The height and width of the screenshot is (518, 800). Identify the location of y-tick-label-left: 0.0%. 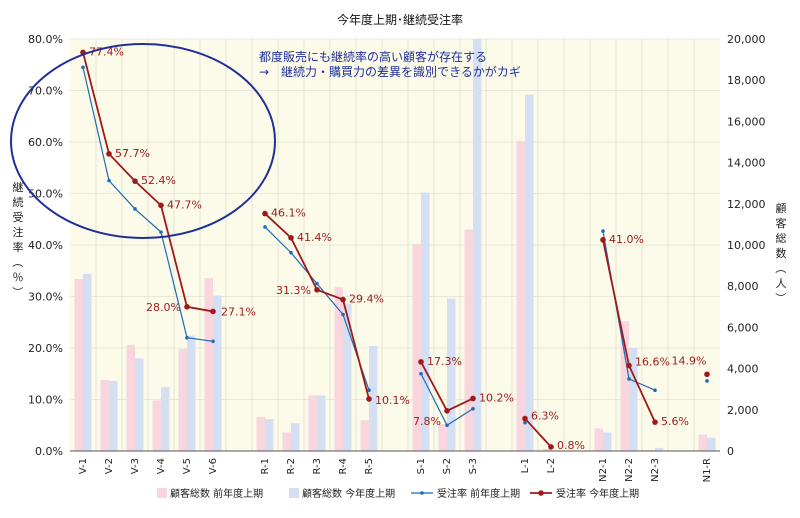
(49, 451).